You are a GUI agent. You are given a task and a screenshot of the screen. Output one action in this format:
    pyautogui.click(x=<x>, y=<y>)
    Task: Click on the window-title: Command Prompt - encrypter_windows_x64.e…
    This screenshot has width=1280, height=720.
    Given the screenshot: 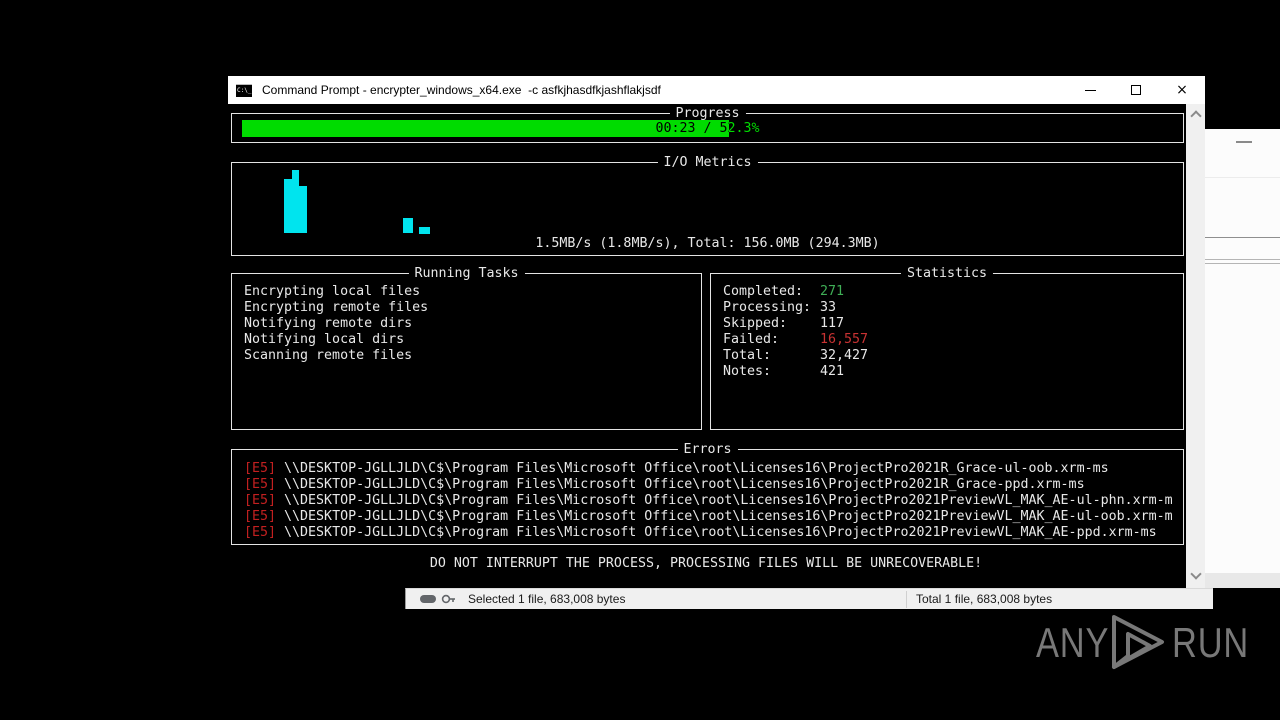 What is the action you would take?
    pyautogui.click(x=461, y=90)
    